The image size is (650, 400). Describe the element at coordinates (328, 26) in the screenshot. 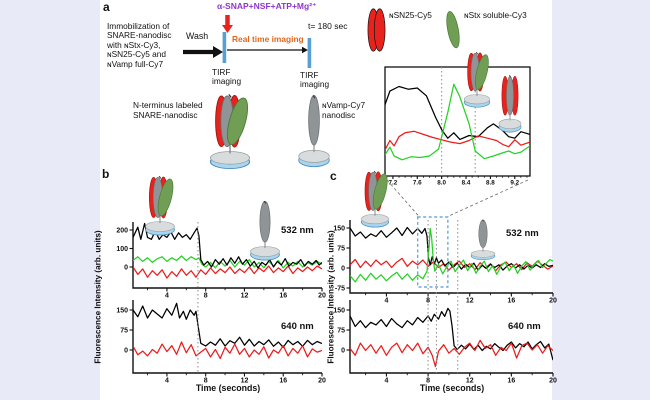

I see `timepoint-label: t= 180 sec` at that location.